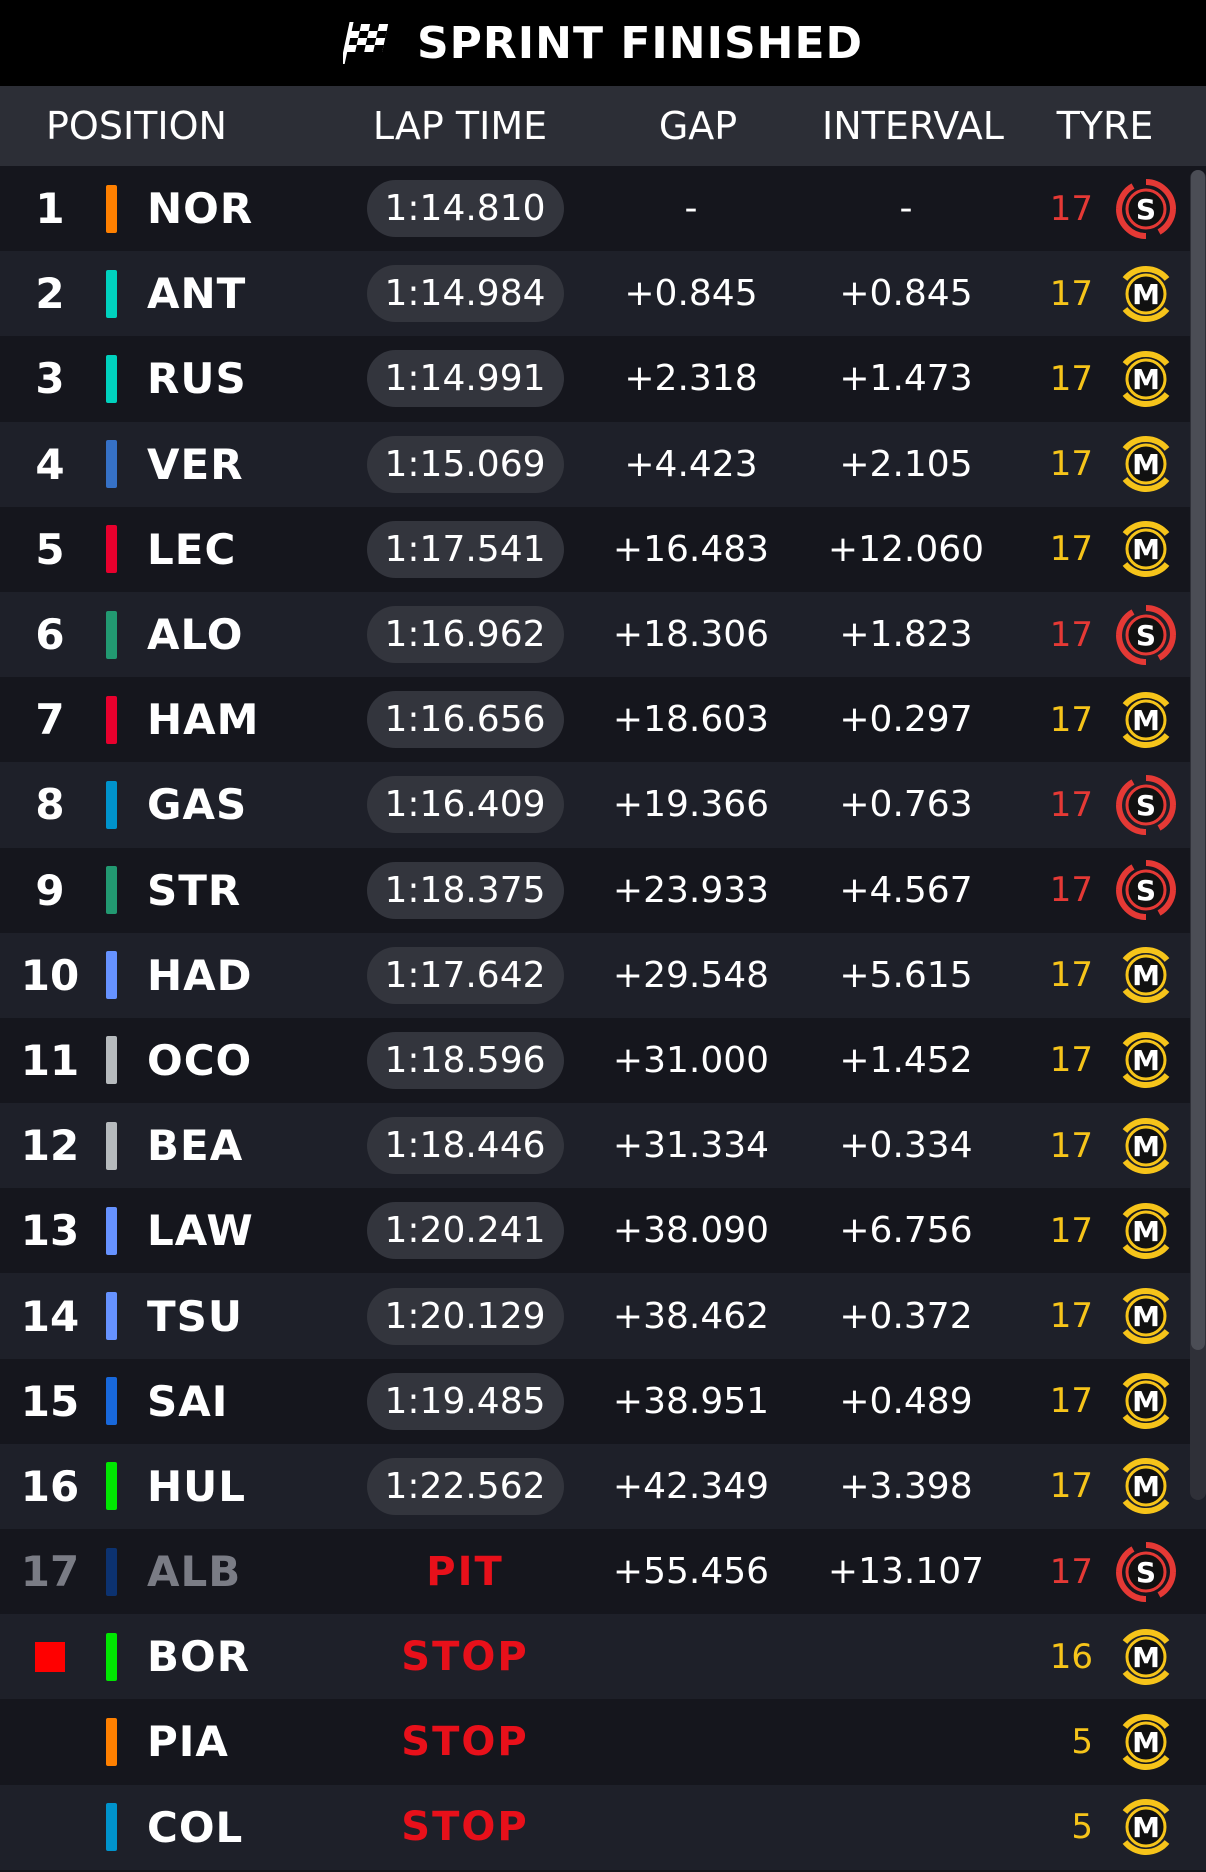 Image resolution: width=1206 pixels, height=1872 pixels. What do you see at coordinates (603, 294) in the screenshot?
I see `table-row: 2 ANT 1:14.984 +0.845 +0.845 17 M` at bounding box center [603, 294].